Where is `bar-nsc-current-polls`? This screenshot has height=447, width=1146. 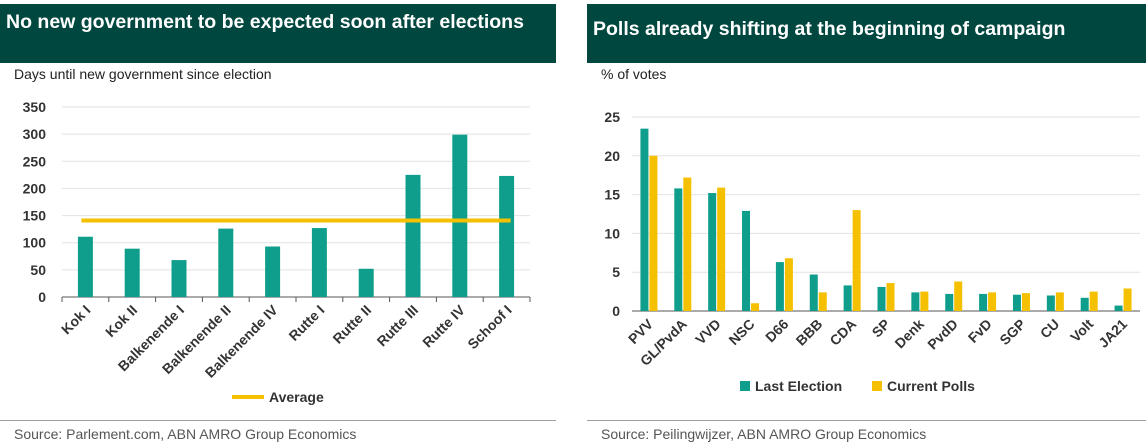 bar-nsc-current-polls is located at coordinates (755, 307).